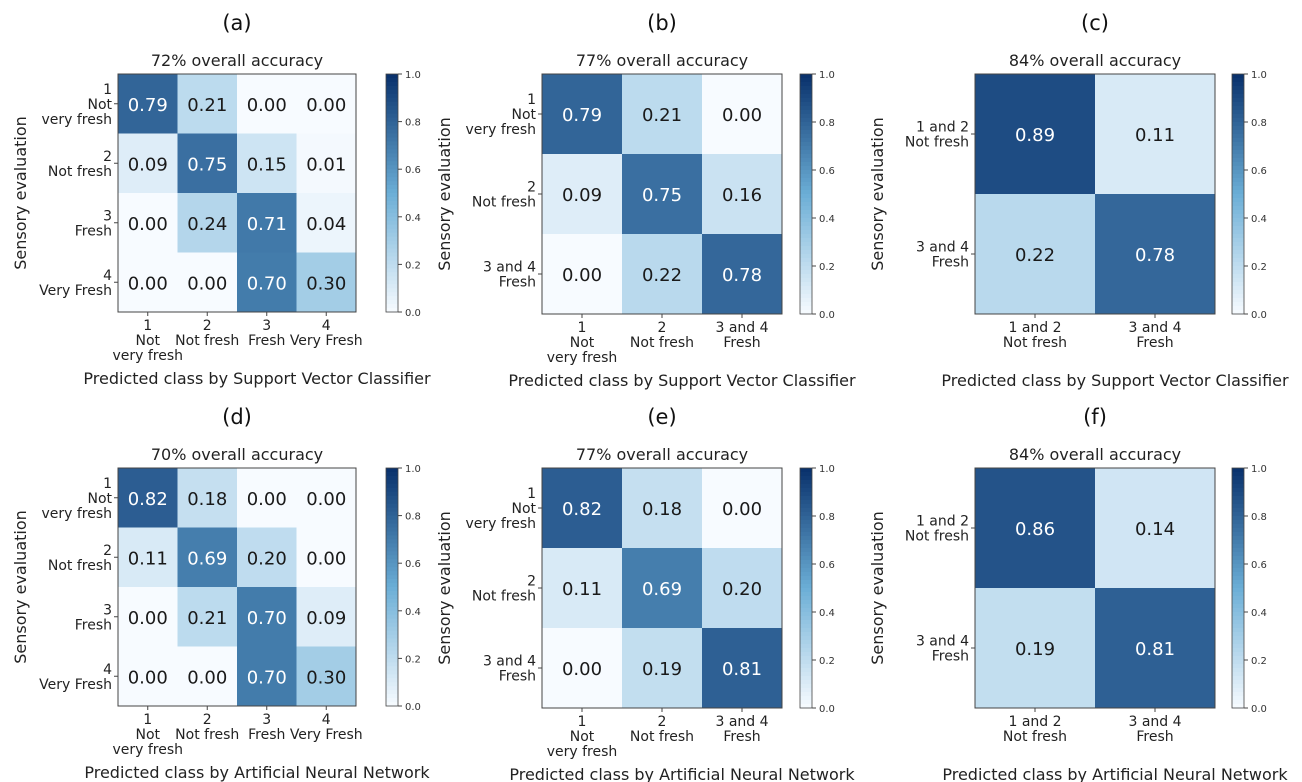  What do you see at coordinates (207, 105) in the screenshot?
I see `cell-value-label: 0.21` at bounding box center [207, 105].